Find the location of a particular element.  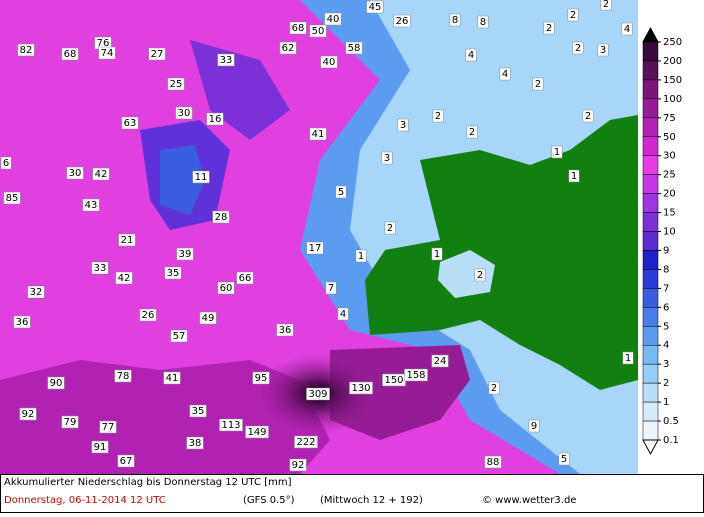

map-label: 36 is located at coordinates (22, 322).